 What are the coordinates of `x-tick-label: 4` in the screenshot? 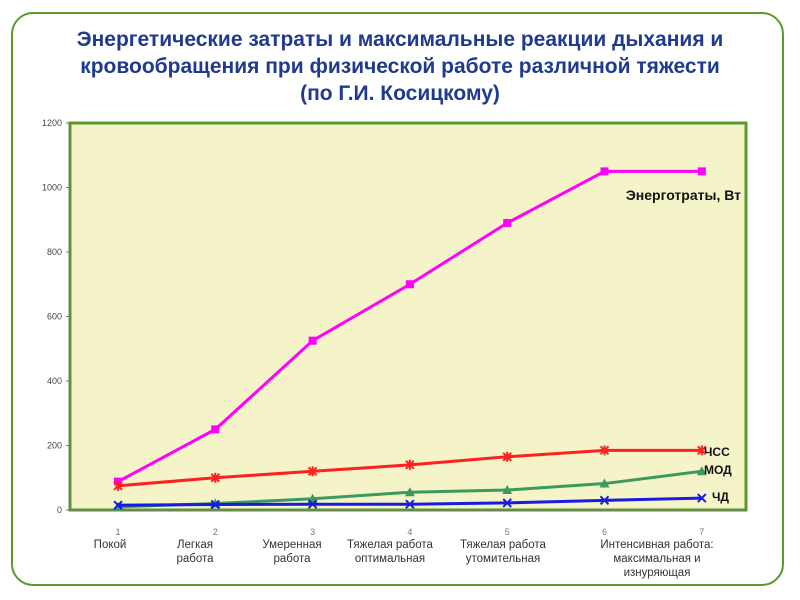 It's located at (409, 532).